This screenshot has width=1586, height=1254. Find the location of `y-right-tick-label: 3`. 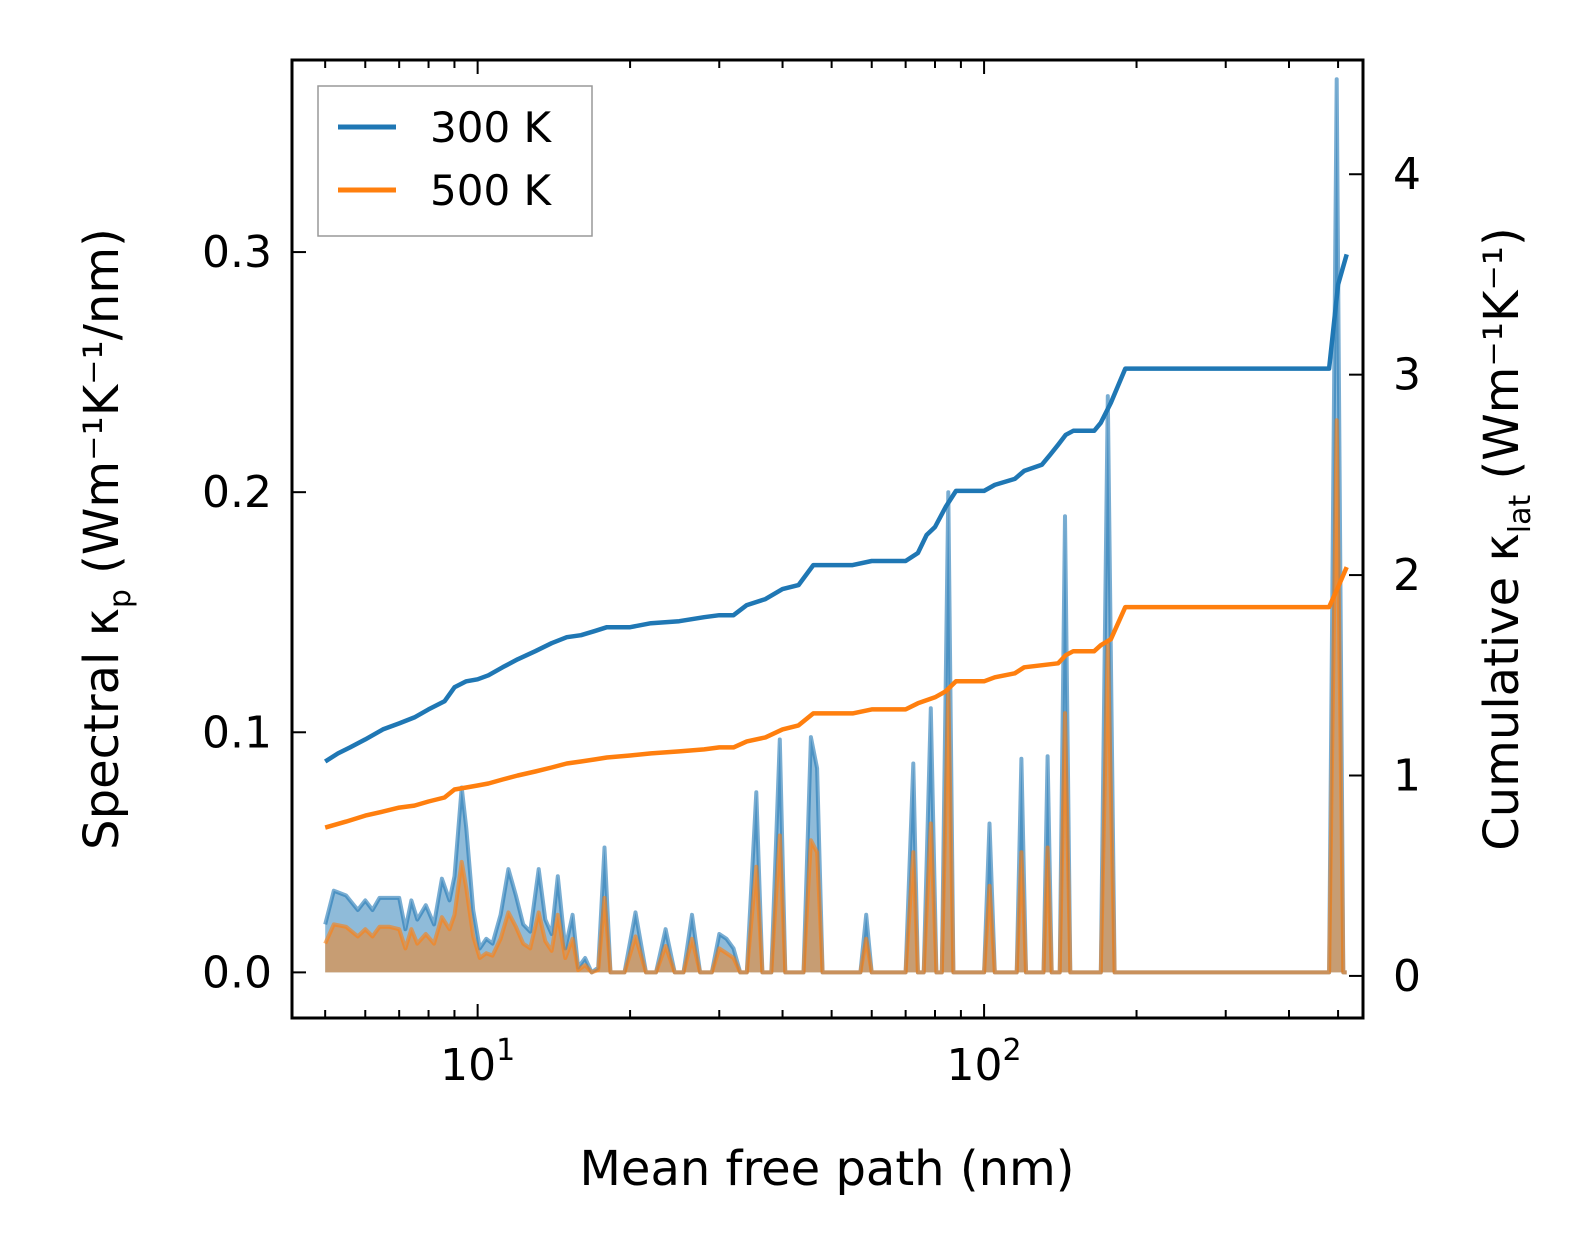

y-right-tick-label: 3 is located at coordinates (1407, 375).